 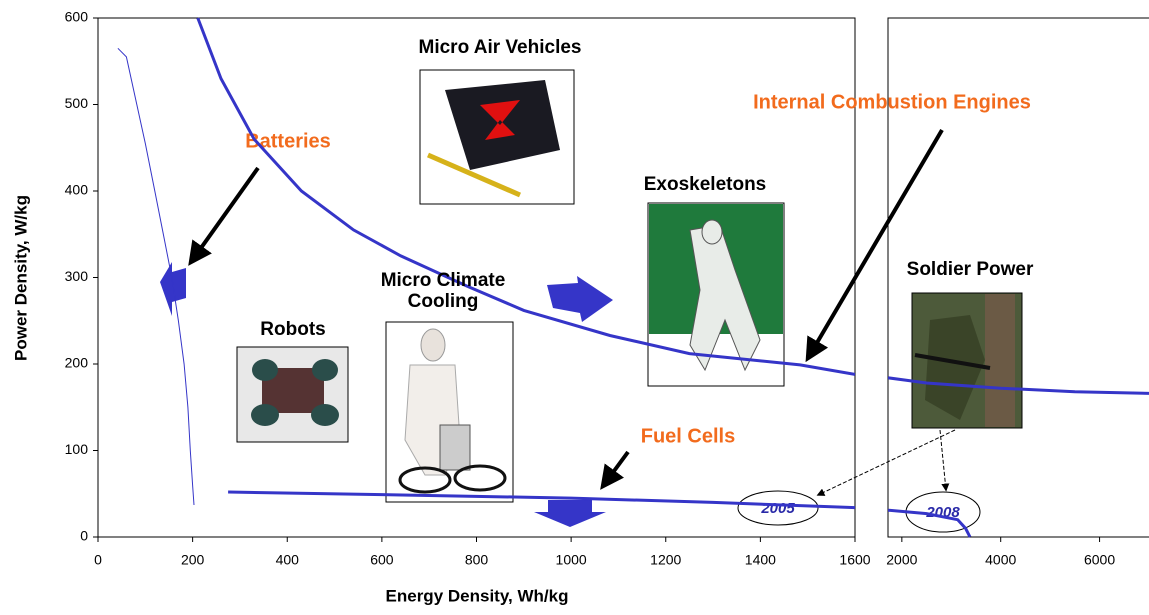 What do you see at coordinates (1000, 560) in the screenshot?
I see `x-tick-label: 4000` at bounding box center [1000, 560].